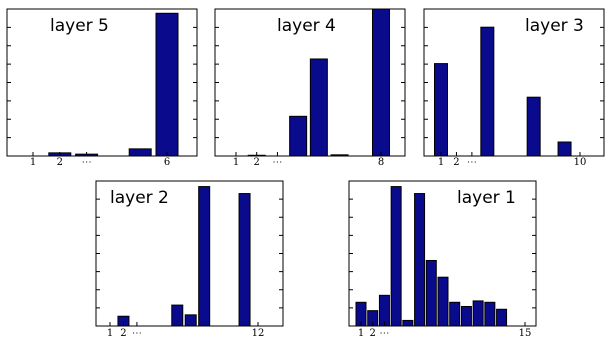  I want to click on chart-panel-4: 1 2 ⋯ 12 layer 2, so click(189, 259).